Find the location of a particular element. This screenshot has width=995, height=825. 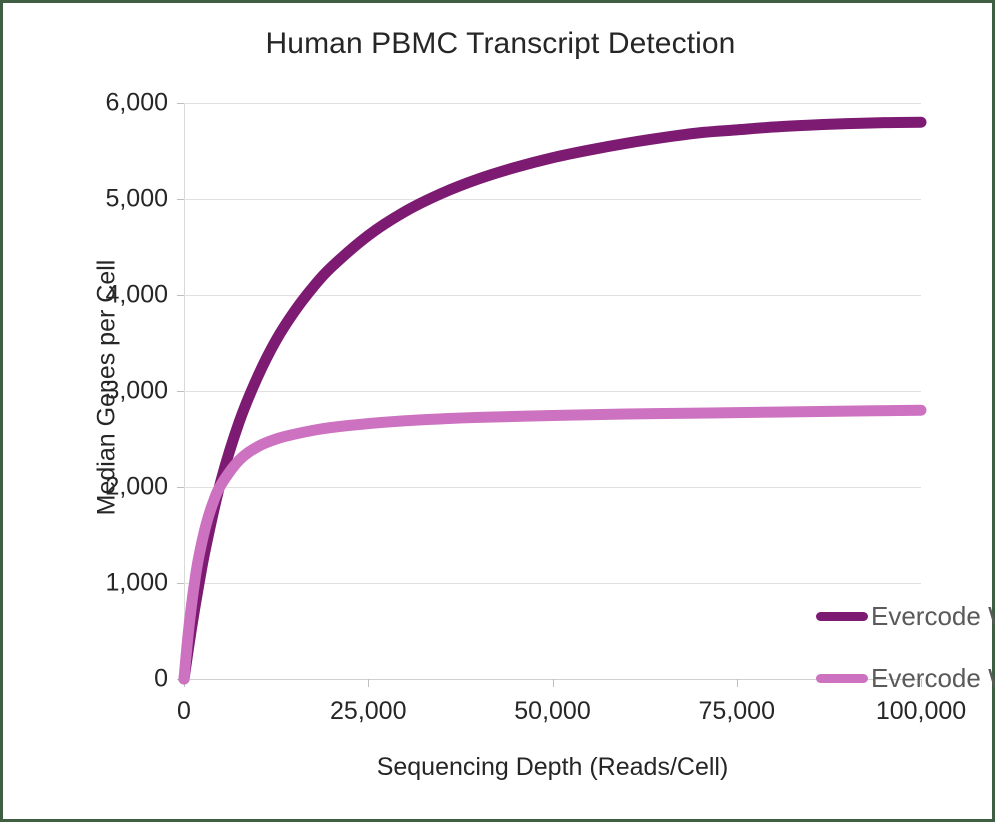

y-axis-tick-label: 2,000 is located at coordinates (136, 486).